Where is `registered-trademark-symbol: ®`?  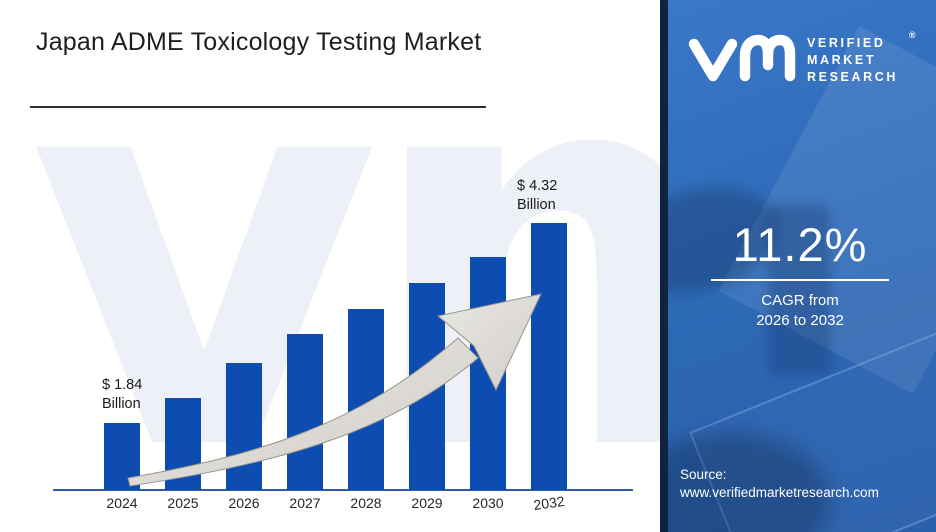 registered-trademark-symbol: ® is located at coordinates (912, 35).